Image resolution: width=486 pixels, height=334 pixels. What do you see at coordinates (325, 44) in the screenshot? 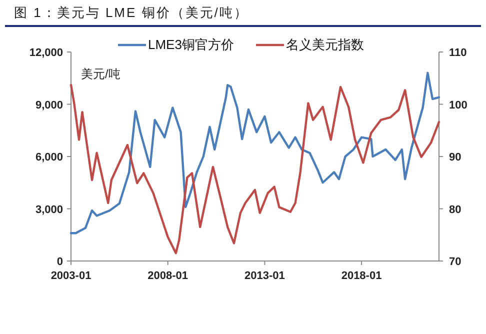
I see `legend-label: 名义美元指数` at bounding box center [325, 44].